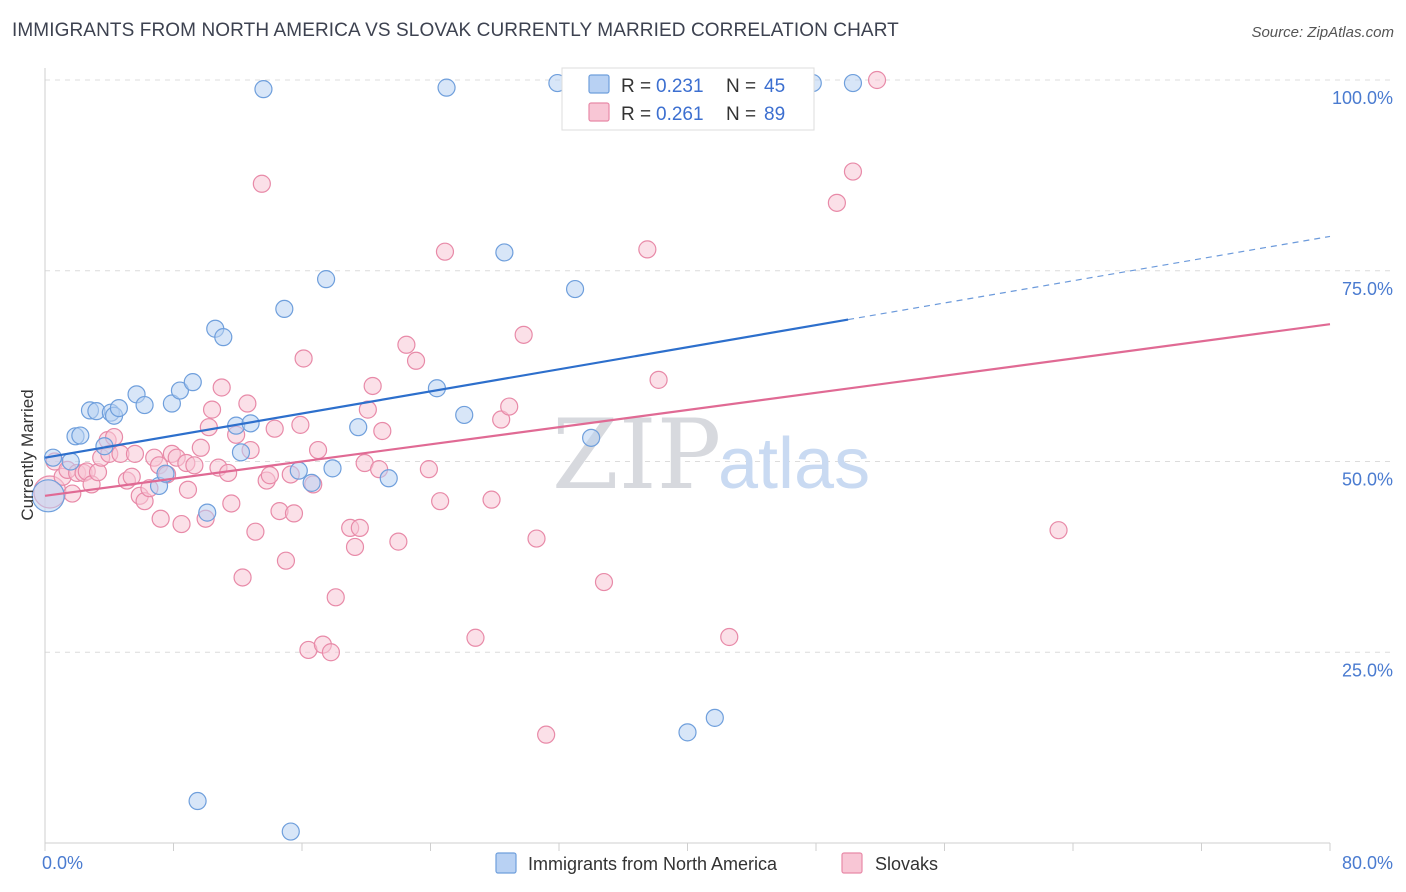 Image resolution: width=1406 pixels, height=892 pixels. I want to click on watermark-atlas: atlas, so click(794, 464).